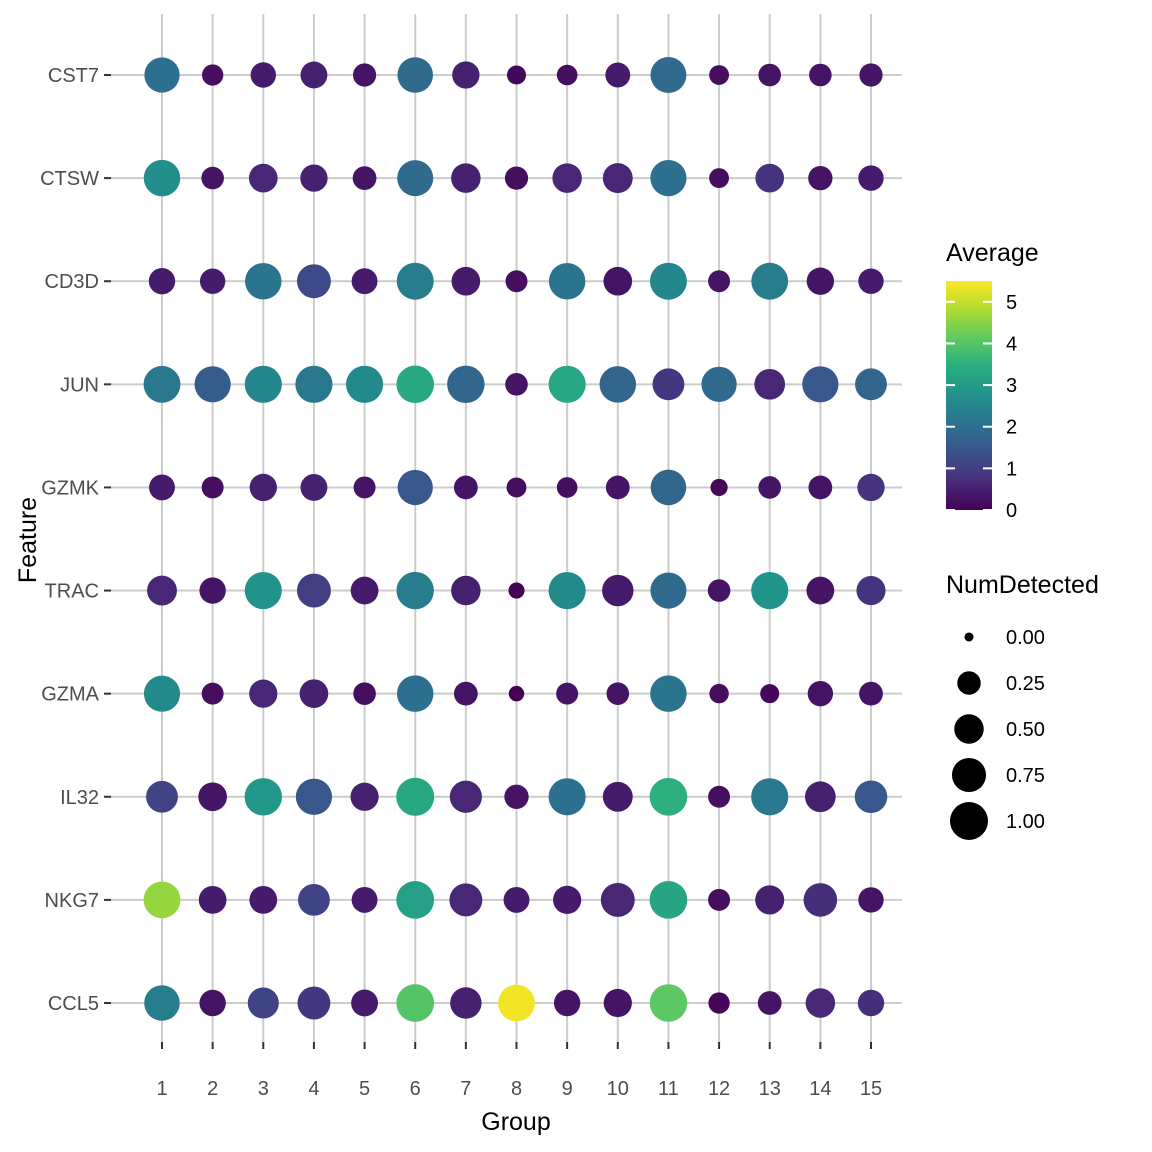 This screenshot has height=1152, width=1152. I want to click on y-tick-label-TRAC: TRAC, so click(72, 592).